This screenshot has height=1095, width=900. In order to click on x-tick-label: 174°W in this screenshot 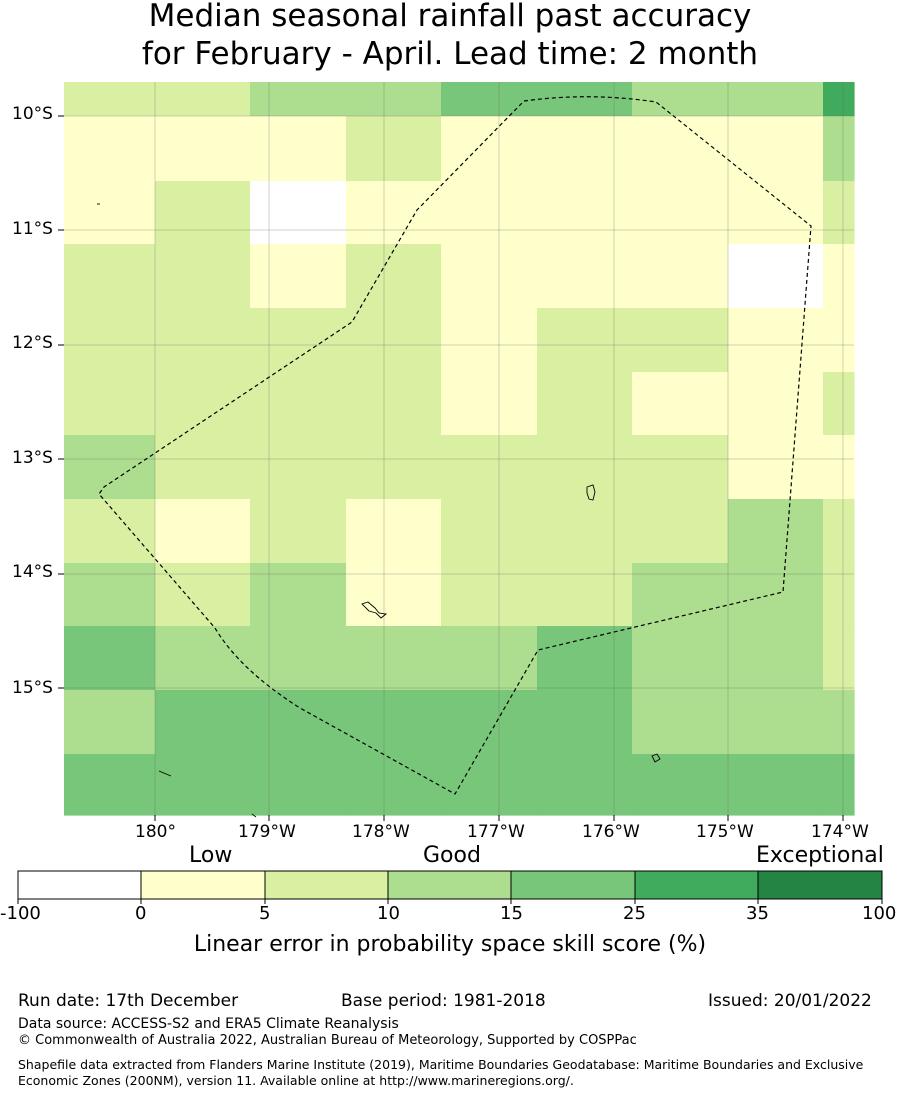, I will do `click(840, 832)`.